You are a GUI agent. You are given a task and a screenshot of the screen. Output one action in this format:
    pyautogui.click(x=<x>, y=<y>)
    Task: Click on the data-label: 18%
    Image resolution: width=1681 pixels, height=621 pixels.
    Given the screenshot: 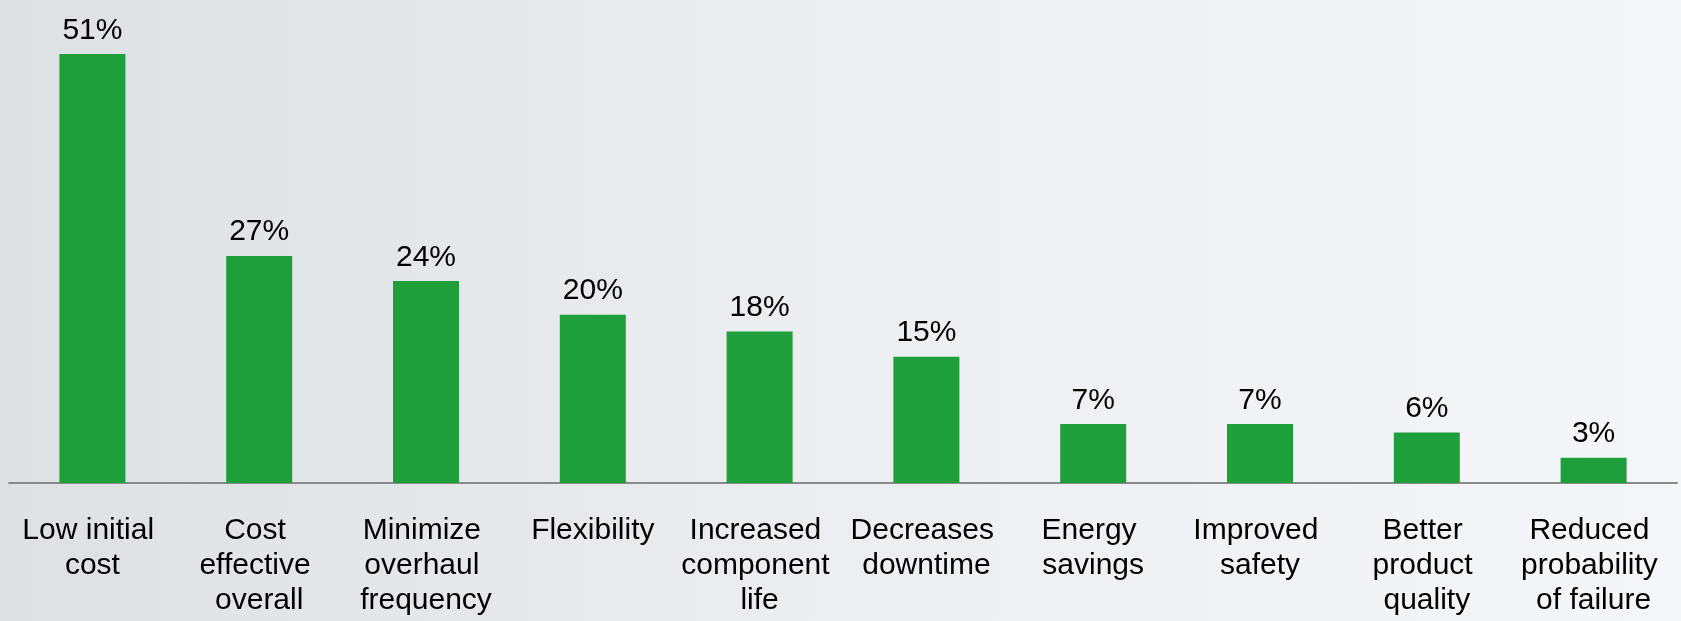 What is the action you would take?
    pyautogui.click(x=759, y=306)
    